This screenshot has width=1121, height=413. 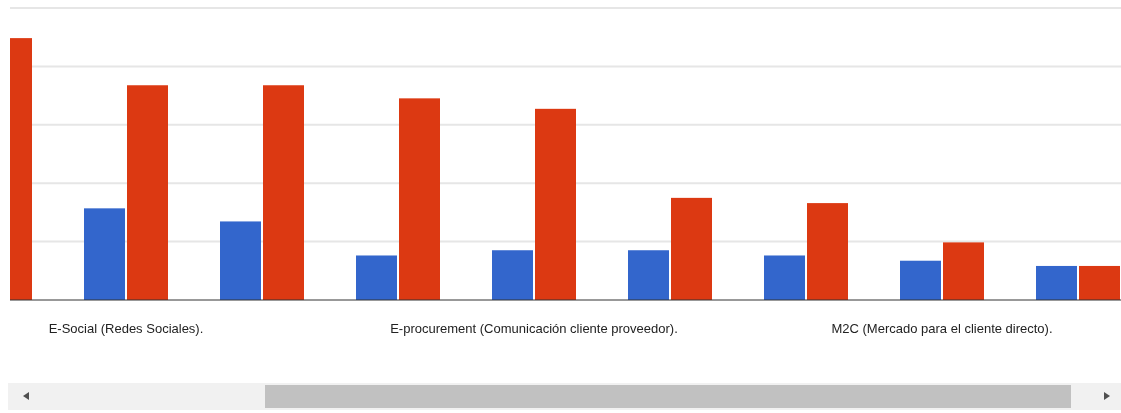 I want to click on x-tick-label: M2C (Mercado para el cliente directo)., so click(x=942, y=328).